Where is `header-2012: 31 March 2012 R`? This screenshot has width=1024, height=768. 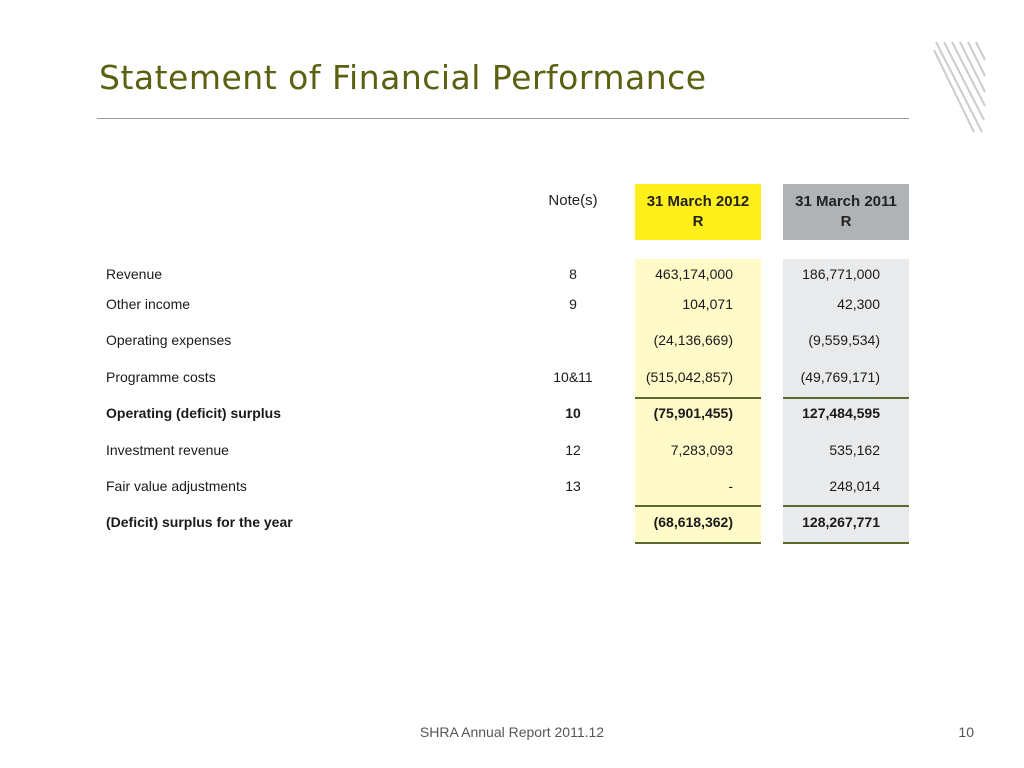
header-2012: 31 March 2012 R is located at coordinates (698, 212).